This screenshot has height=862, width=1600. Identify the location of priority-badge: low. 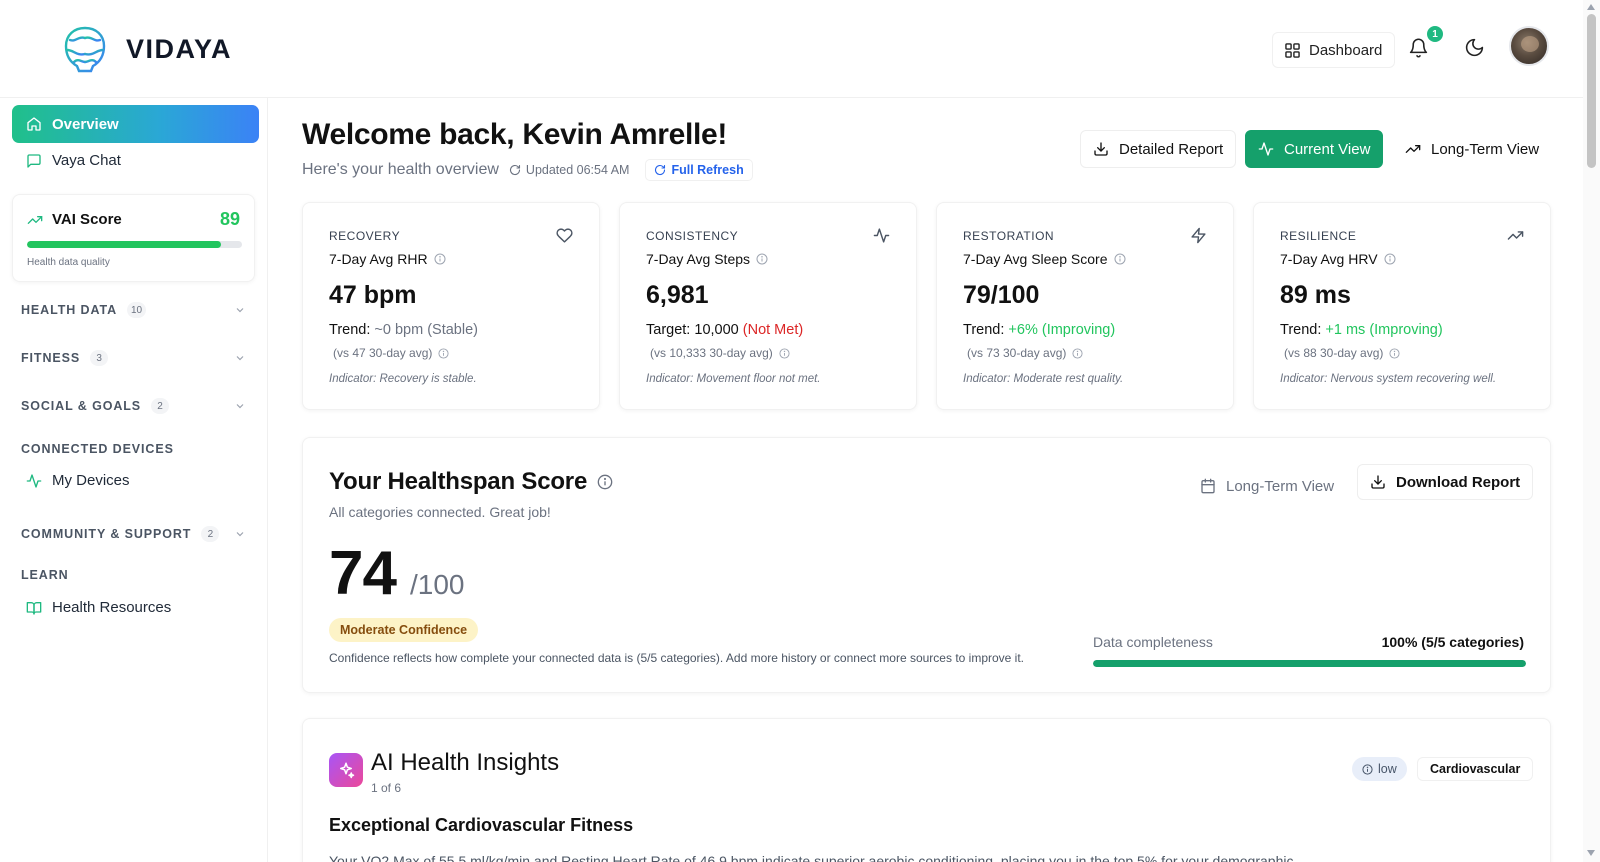
(1379, 769).